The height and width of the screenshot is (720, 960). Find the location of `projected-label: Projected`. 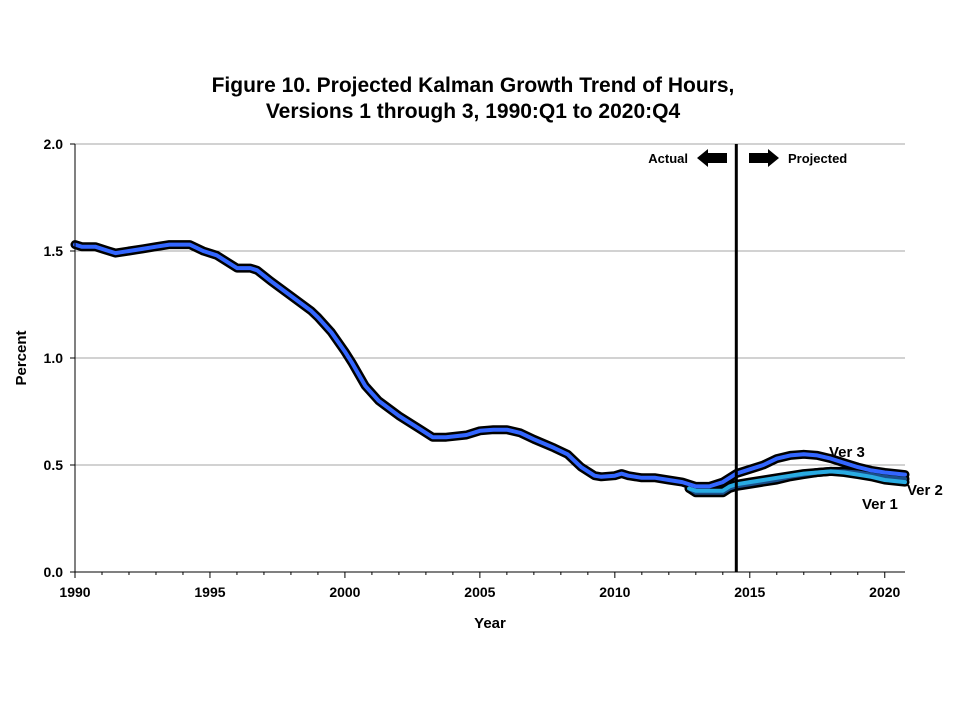

projected-label: Projected is located at coordinates (817, 158).